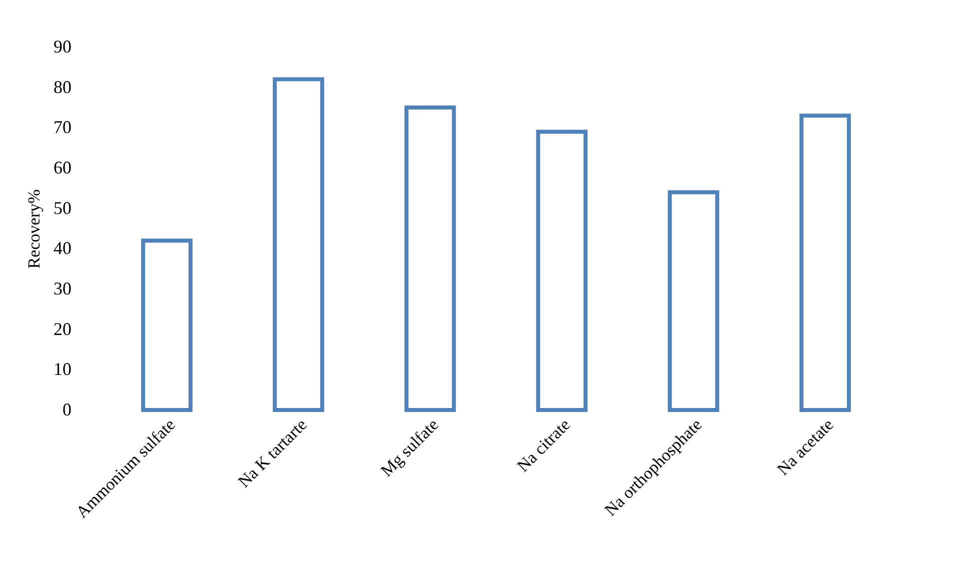  I want to click on y-tick-label: 70, so click(63, 127).